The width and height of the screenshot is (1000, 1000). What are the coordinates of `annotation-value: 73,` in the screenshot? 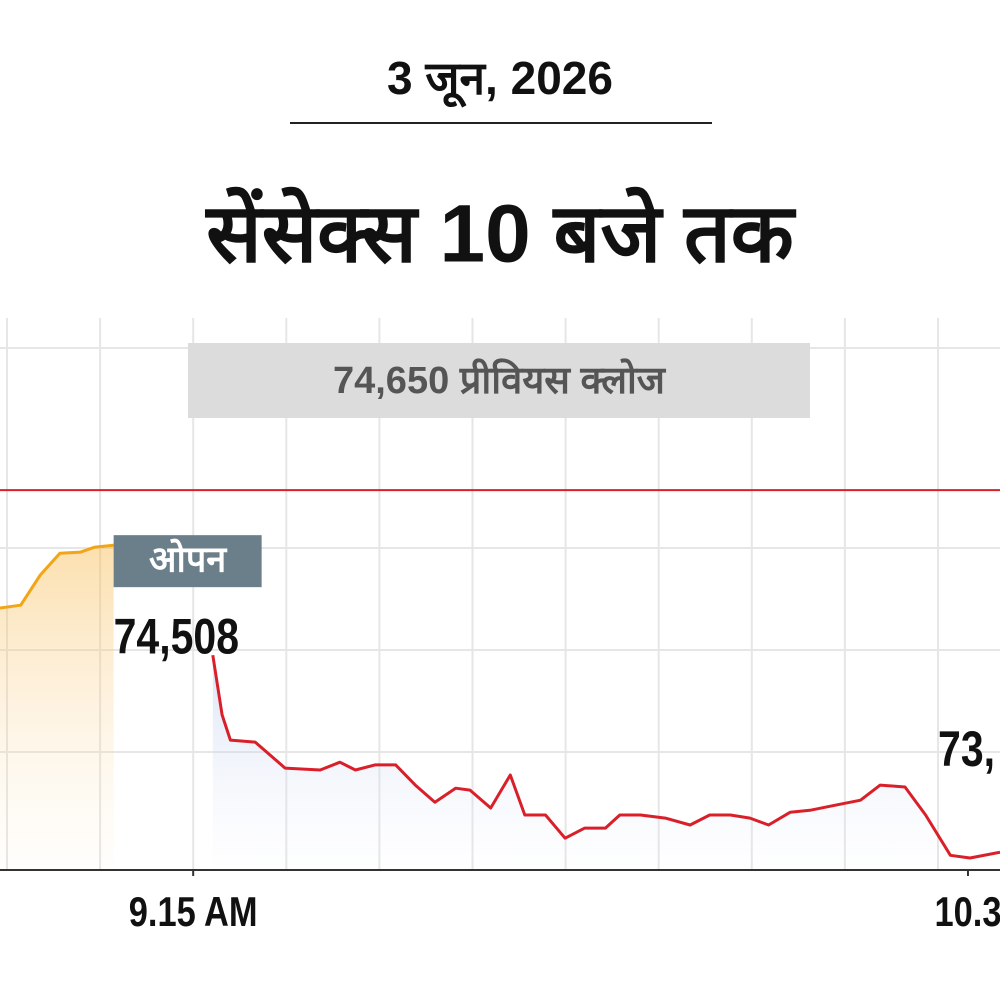 It's located at (966, 749).